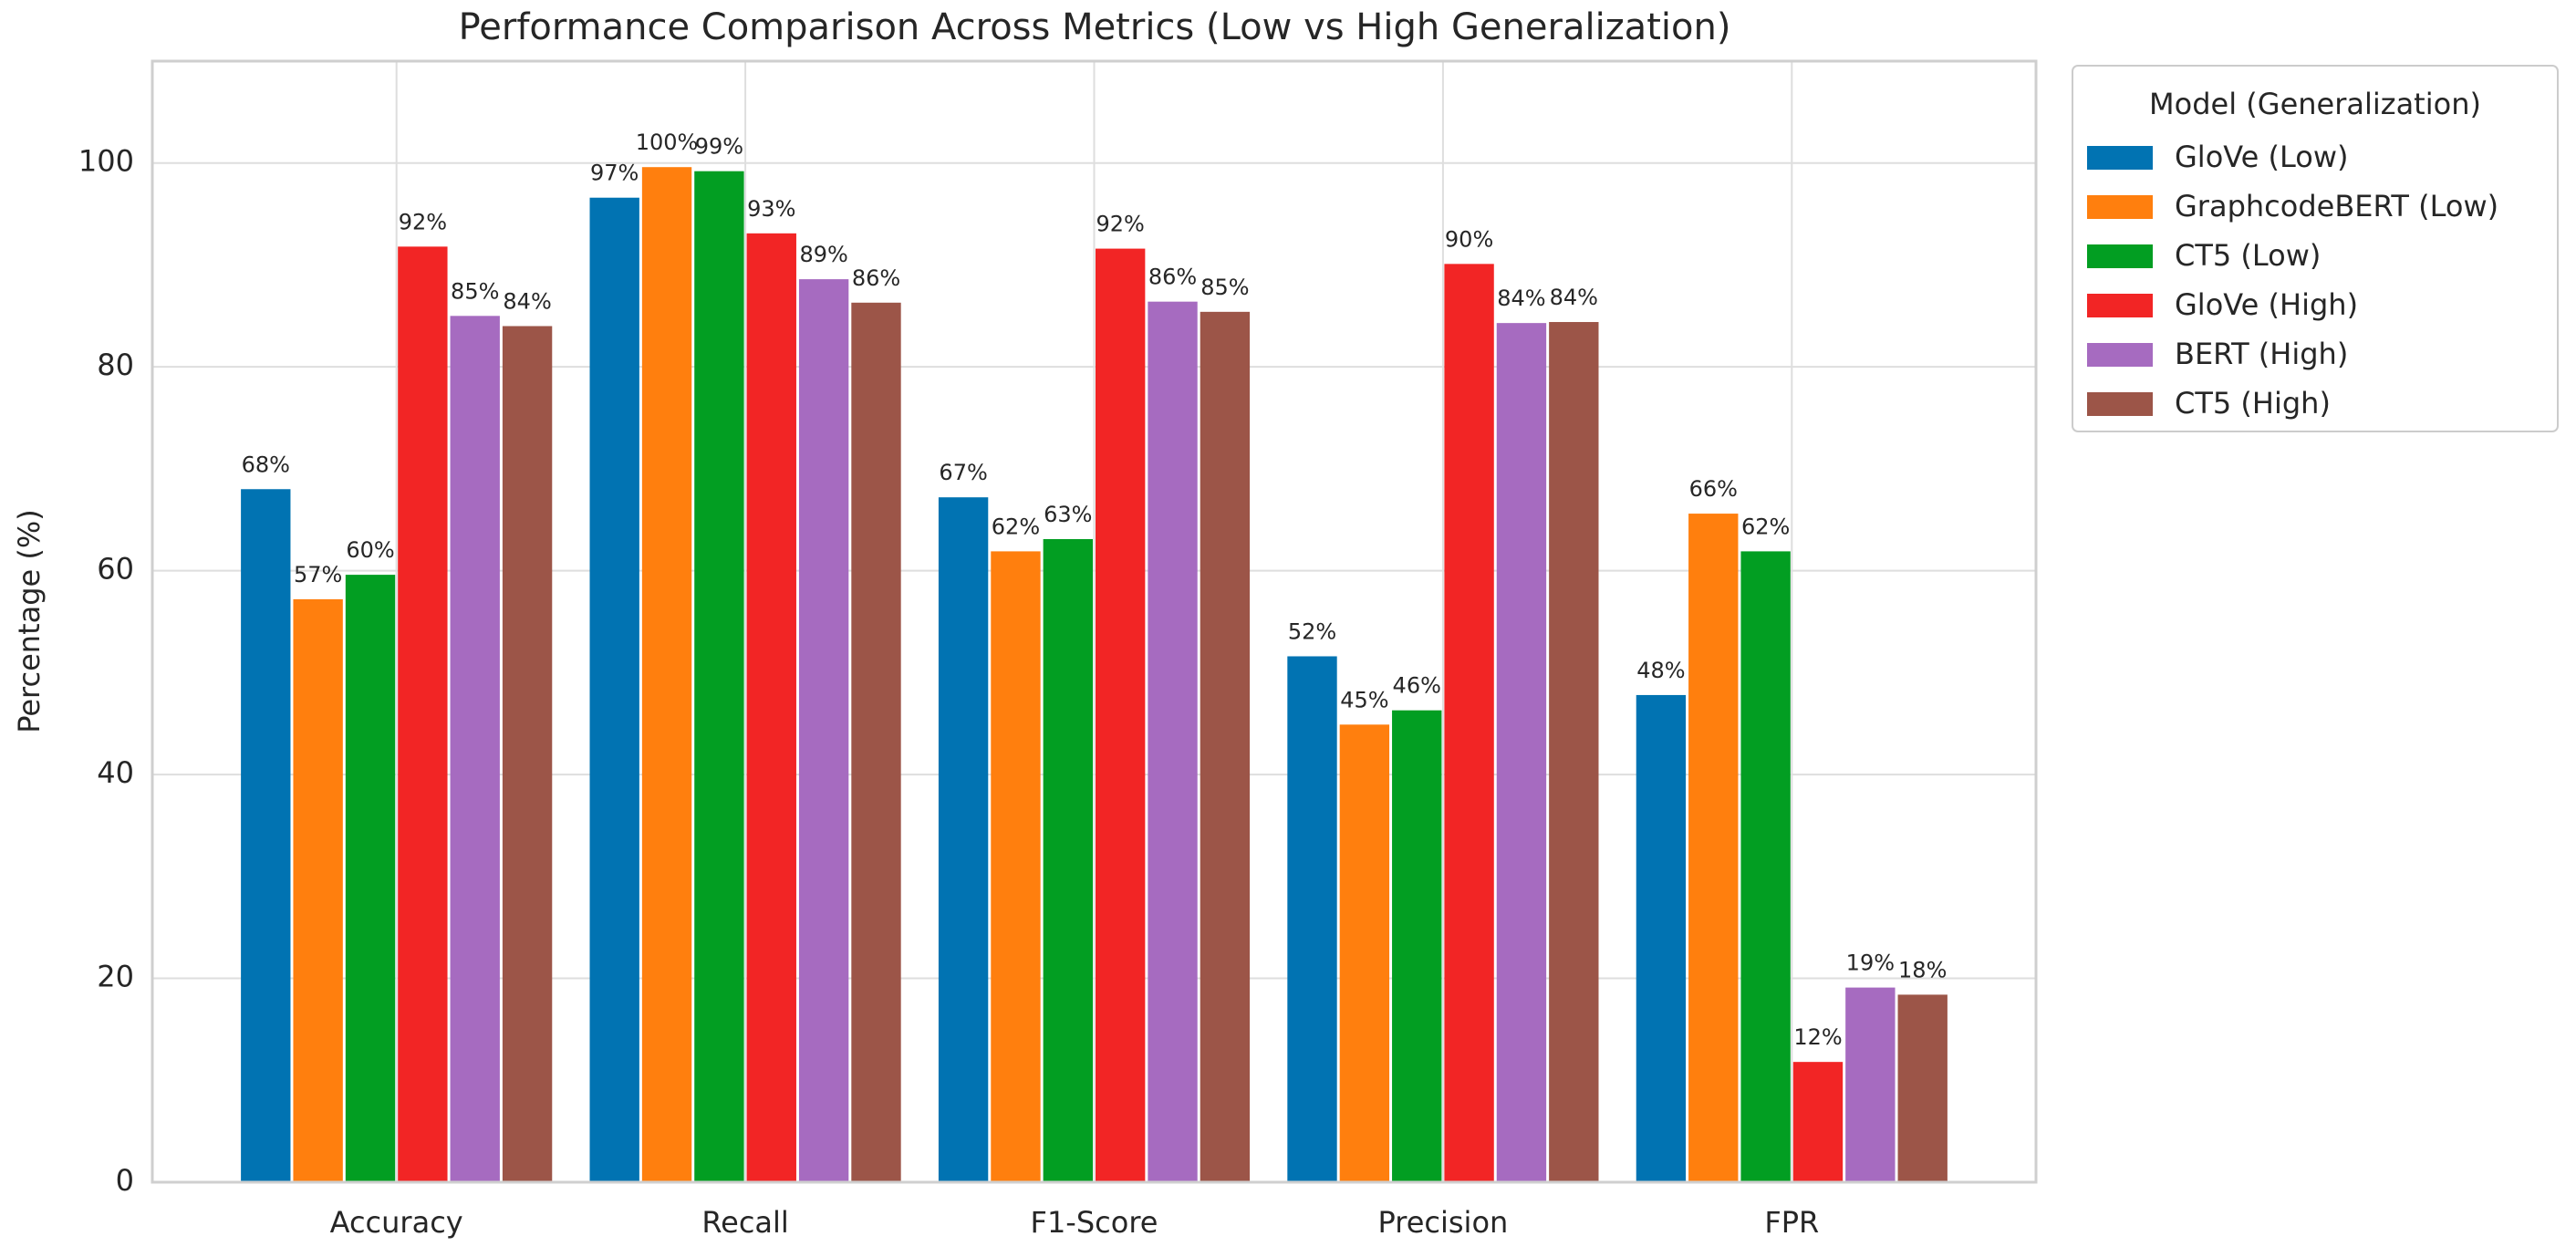 The width and height of the screenshot is (2576, 1257). Describe the element at coordinates (719, 147) in the screenshot. I see `value-label: 99%` at that location.